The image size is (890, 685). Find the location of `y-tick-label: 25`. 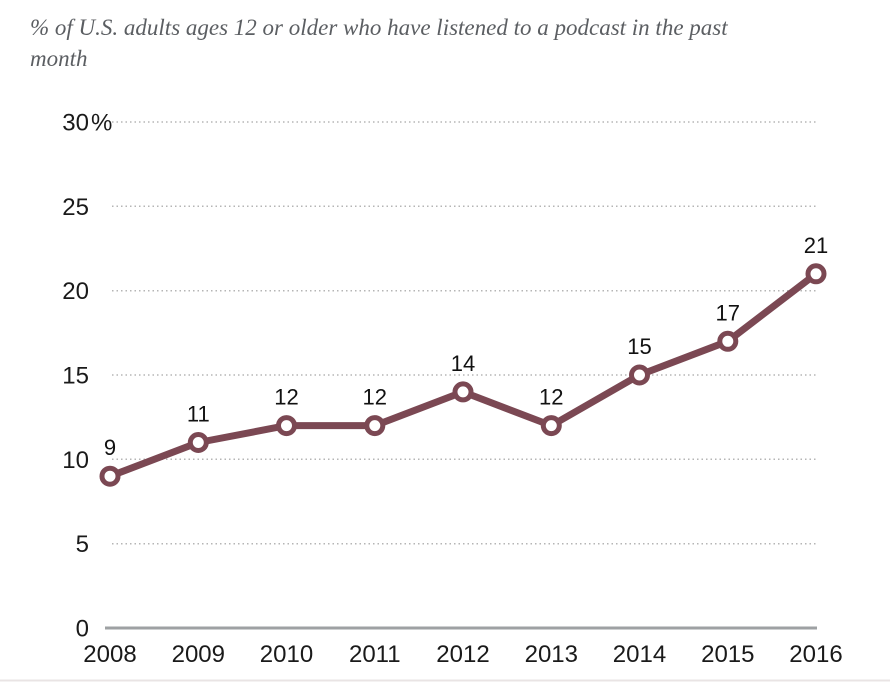

y-tick-label: 25 is located at coordinates (75, 207).